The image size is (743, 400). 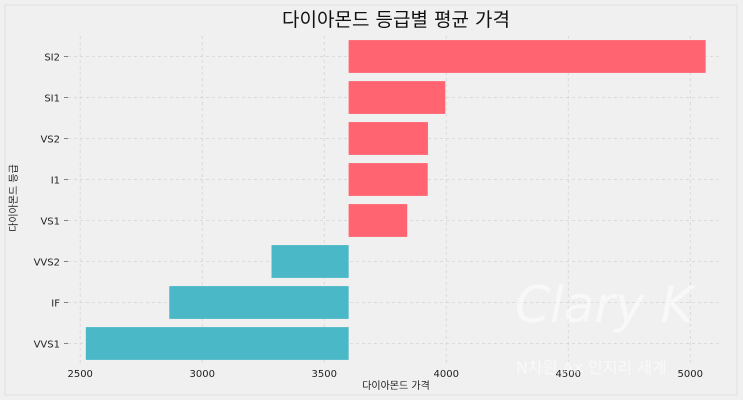 I want to click on bar-i1, so click(x=388, y=179).